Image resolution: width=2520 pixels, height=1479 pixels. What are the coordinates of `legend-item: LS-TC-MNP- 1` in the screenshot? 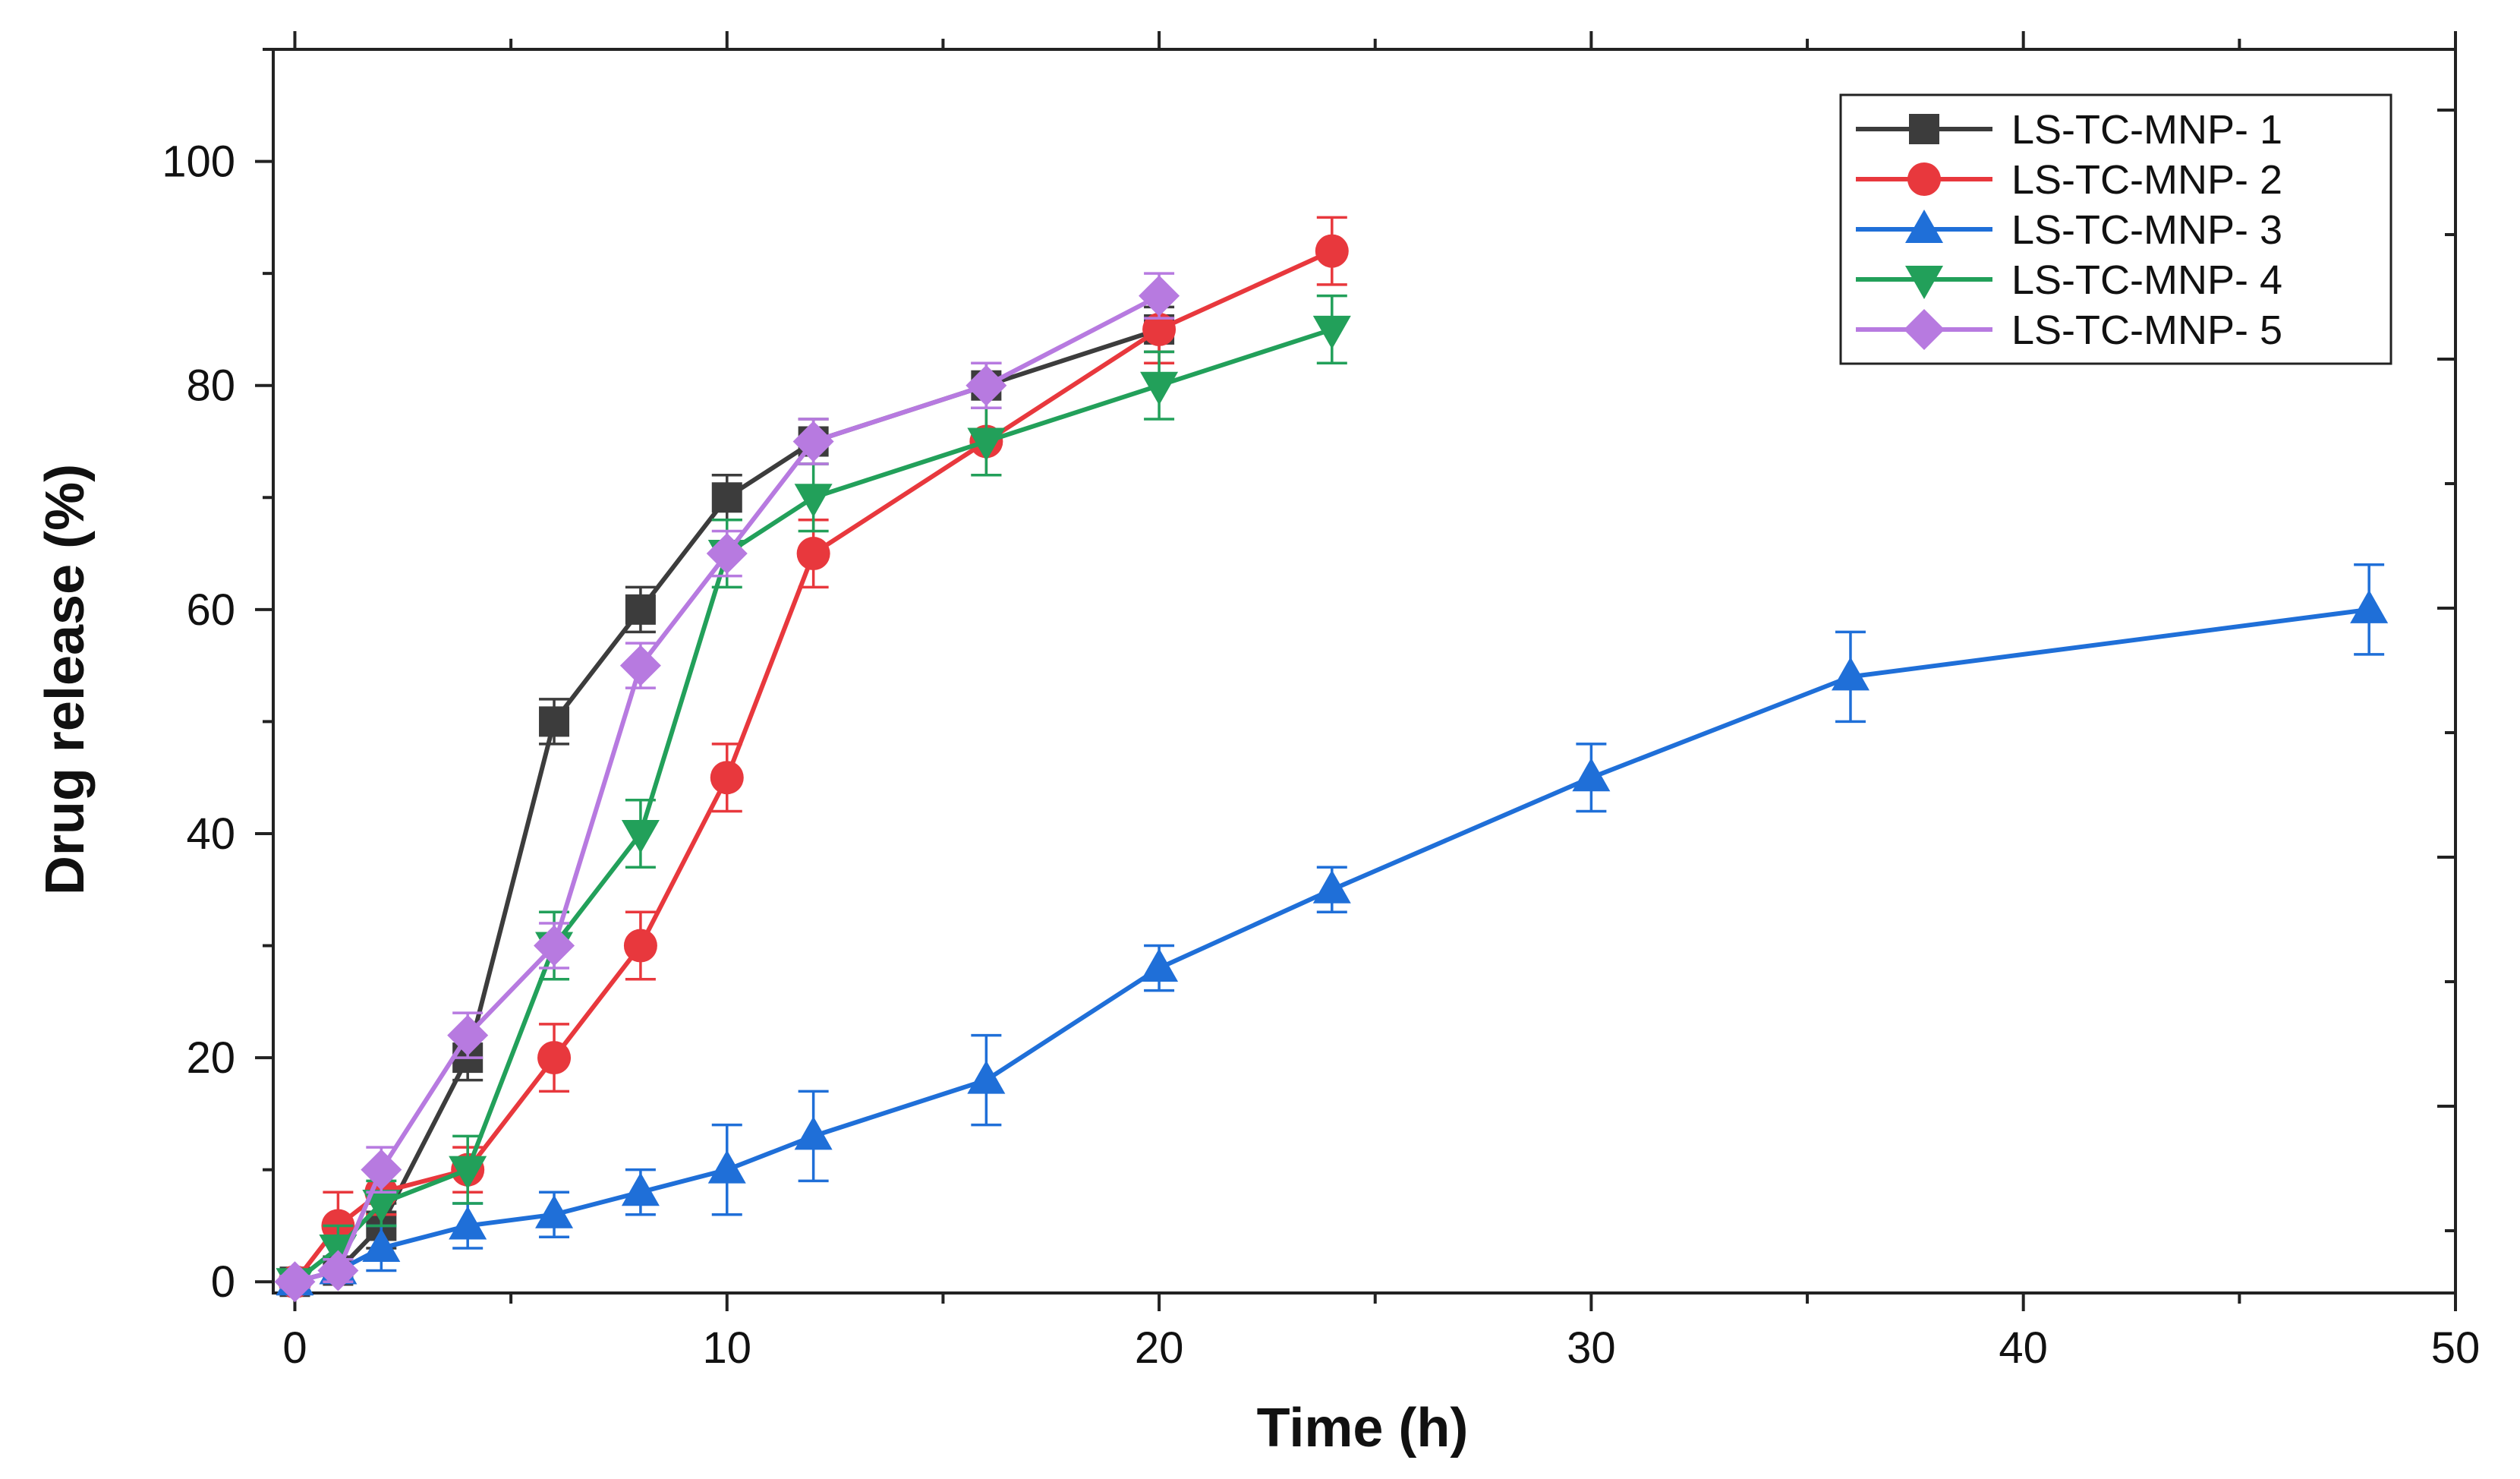 It's located at (2069, 130).